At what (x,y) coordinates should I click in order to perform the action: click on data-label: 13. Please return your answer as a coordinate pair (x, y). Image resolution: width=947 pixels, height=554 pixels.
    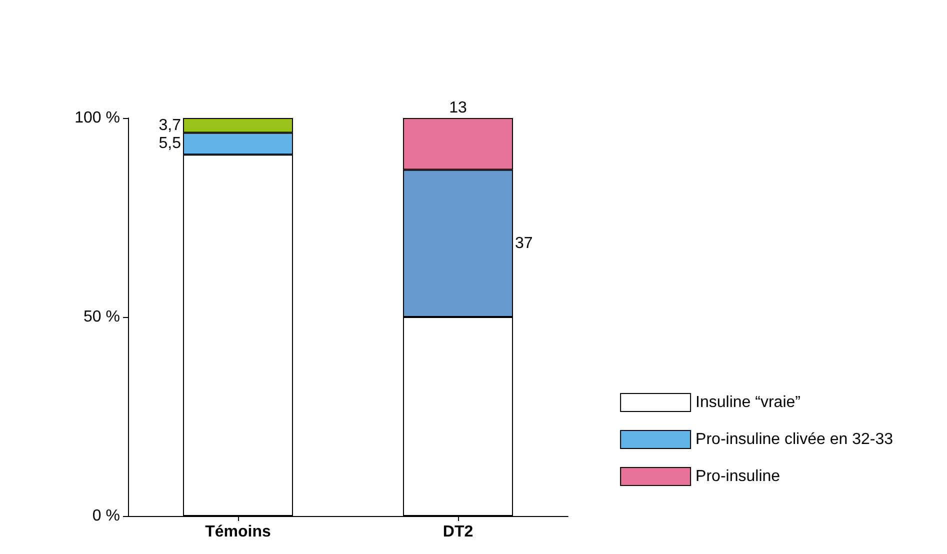
    Looking at the image, I should click on (458, 108).